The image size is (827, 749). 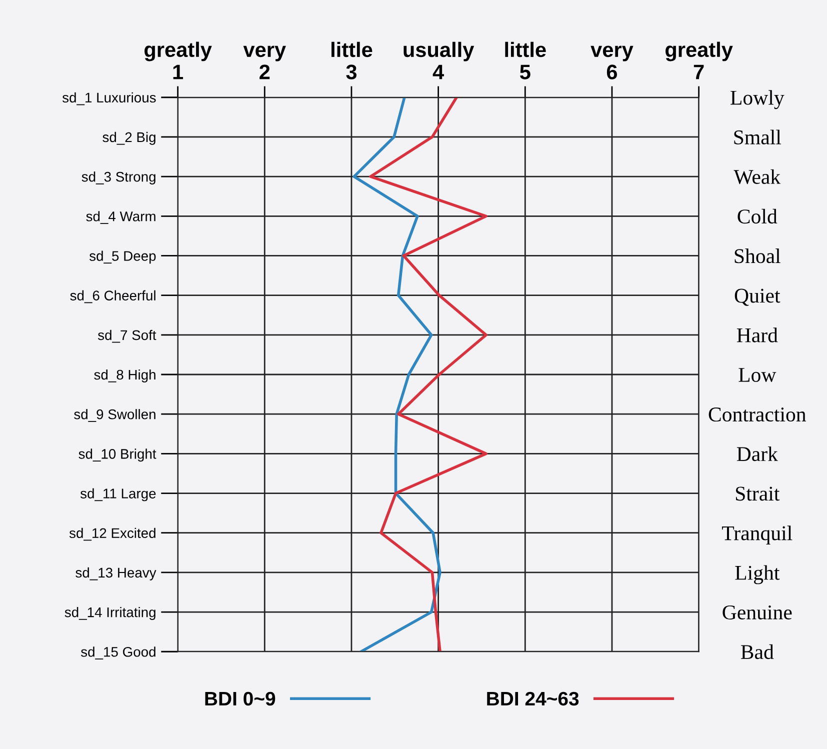 I want to click on x-tick-label: 4, so click(x=438, y=72).